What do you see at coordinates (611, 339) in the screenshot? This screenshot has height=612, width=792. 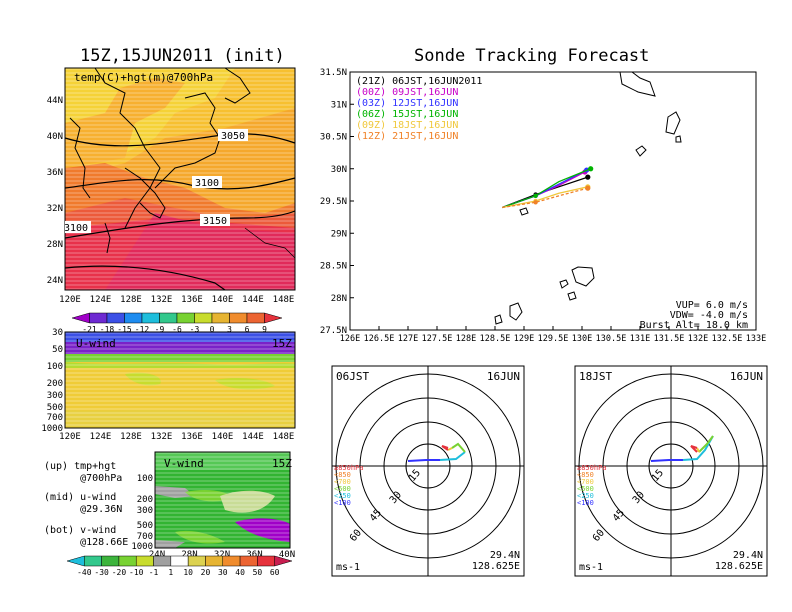 I see `track-x-tick: 130.5E` at bounding box center [611, 339].